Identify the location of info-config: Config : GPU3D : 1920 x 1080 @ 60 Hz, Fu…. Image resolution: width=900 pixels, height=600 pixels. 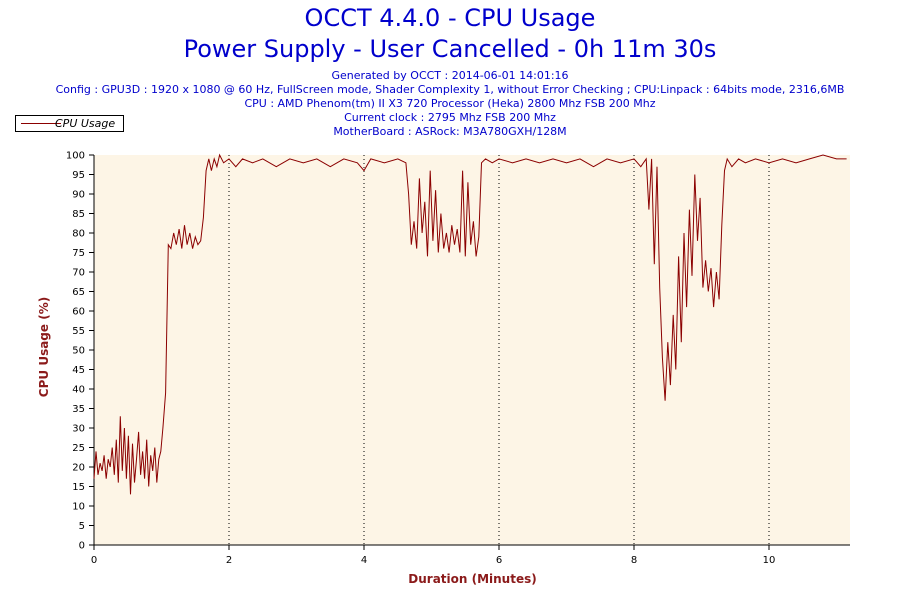
(450, 89).